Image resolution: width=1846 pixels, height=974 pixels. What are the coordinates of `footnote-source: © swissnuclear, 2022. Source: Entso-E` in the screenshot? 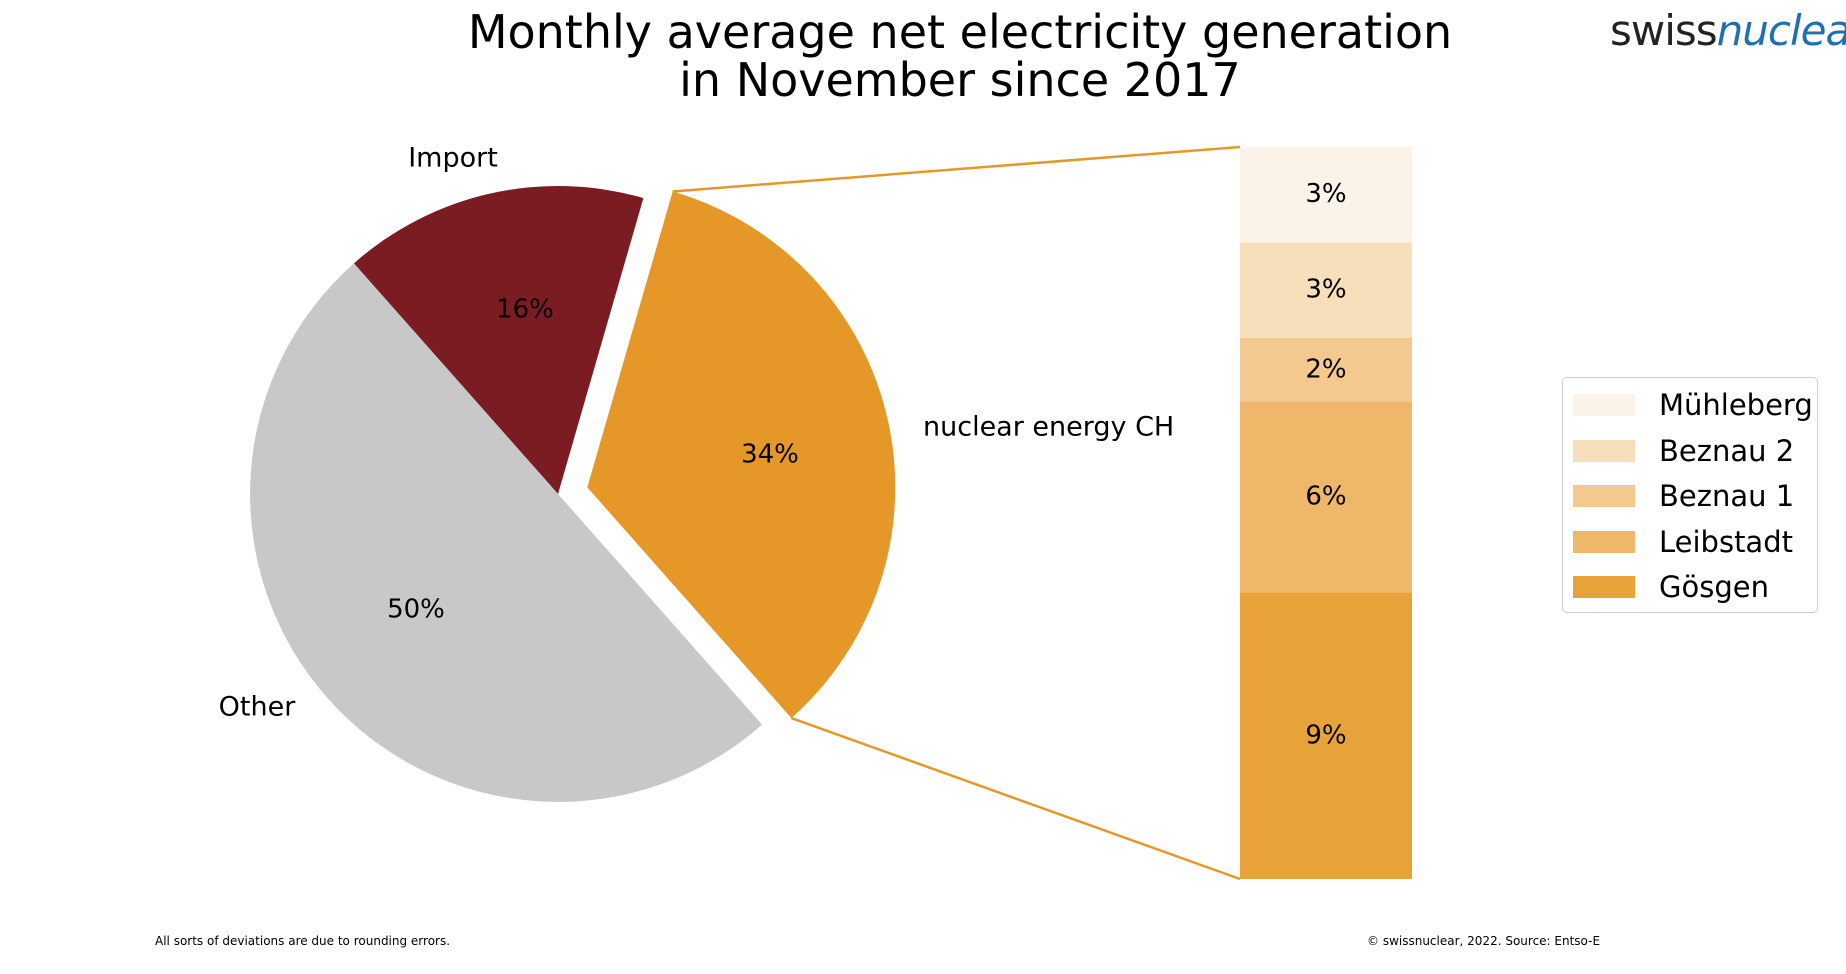 It's located at (1484, 941).